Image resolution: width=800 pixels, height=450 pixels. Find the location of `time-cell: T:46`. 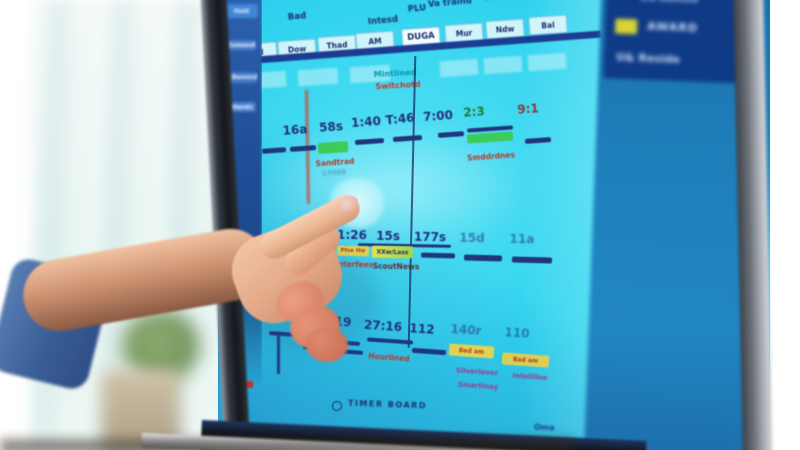

time-cell: T:46 is located at coordinates (400, 119).